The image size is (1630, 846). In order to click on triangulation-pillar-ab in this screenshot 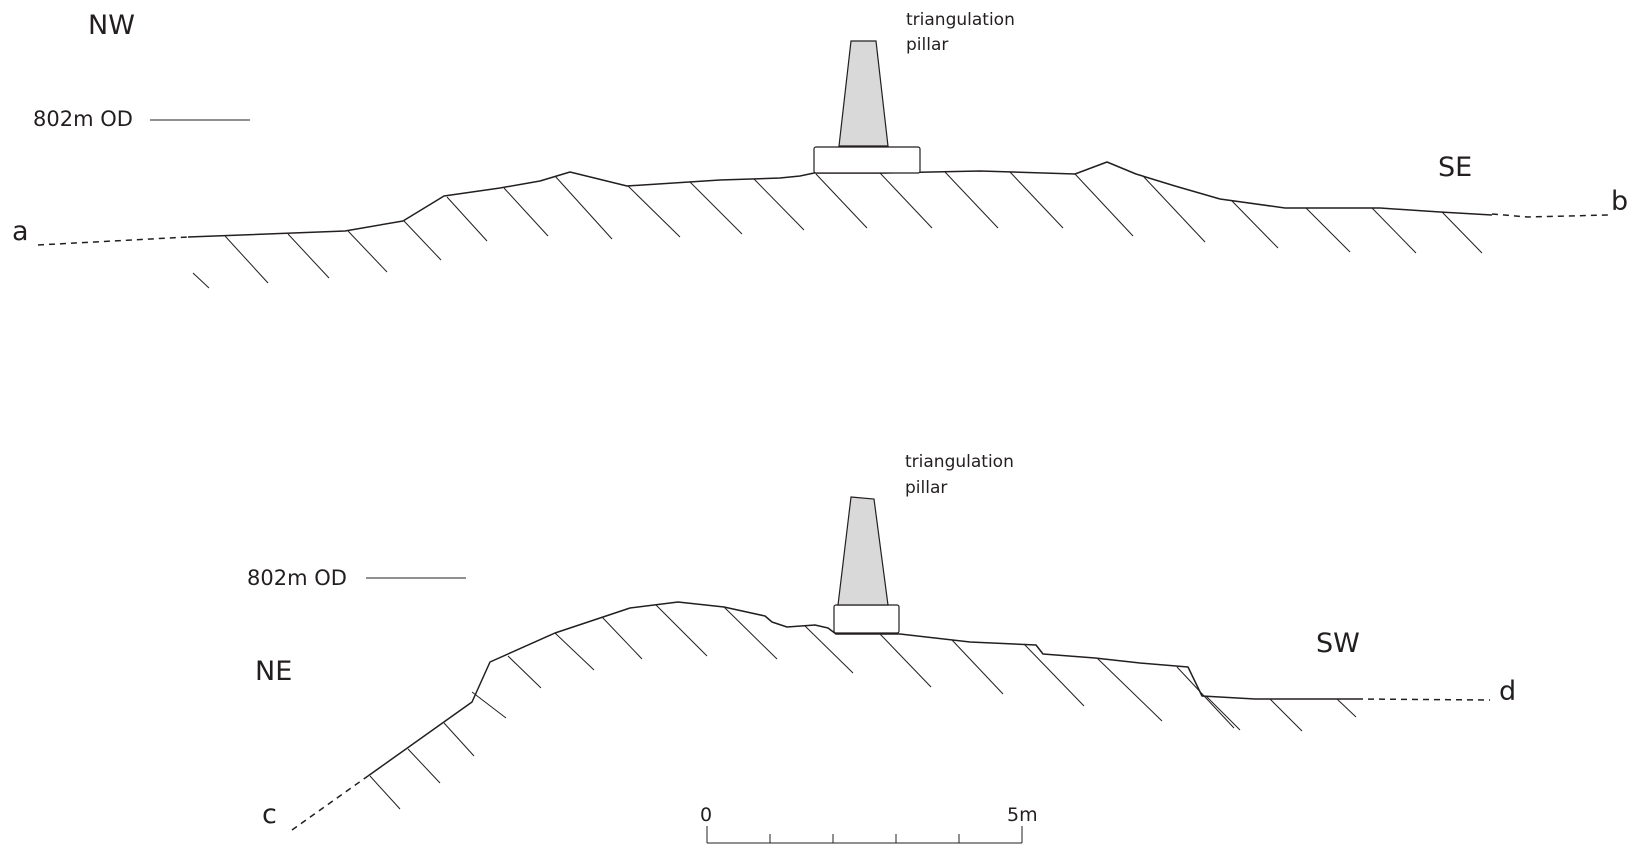, I will do `click(867, 107)`.